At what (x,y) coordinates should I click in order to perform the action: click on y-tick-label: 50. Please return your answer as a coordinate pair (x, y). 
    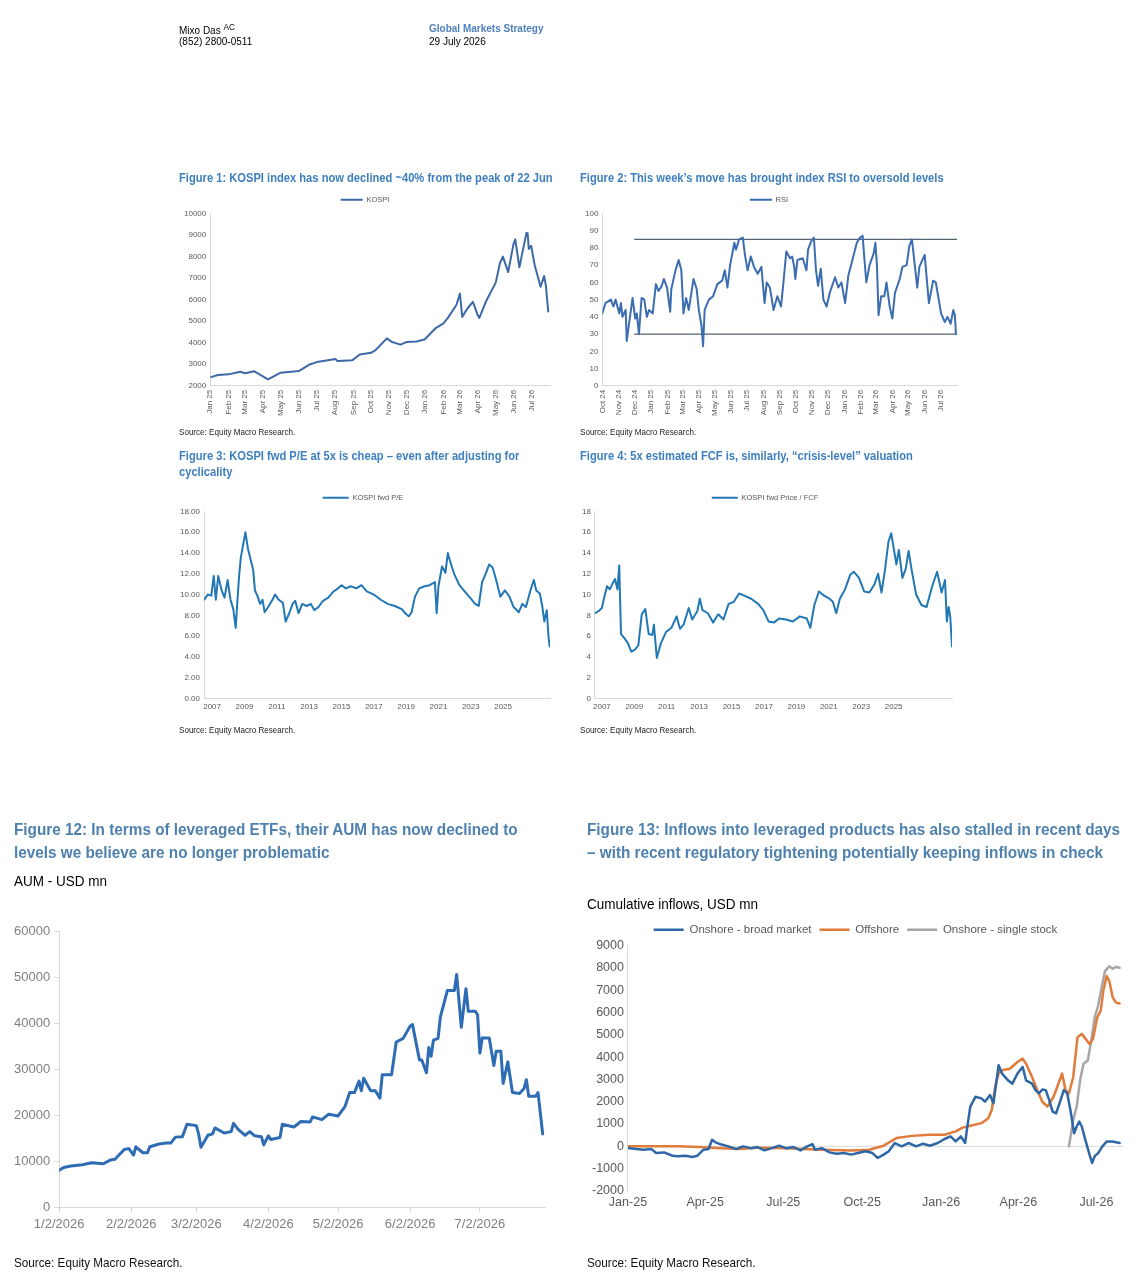
    Looking at the image, I should click on (594, 299).